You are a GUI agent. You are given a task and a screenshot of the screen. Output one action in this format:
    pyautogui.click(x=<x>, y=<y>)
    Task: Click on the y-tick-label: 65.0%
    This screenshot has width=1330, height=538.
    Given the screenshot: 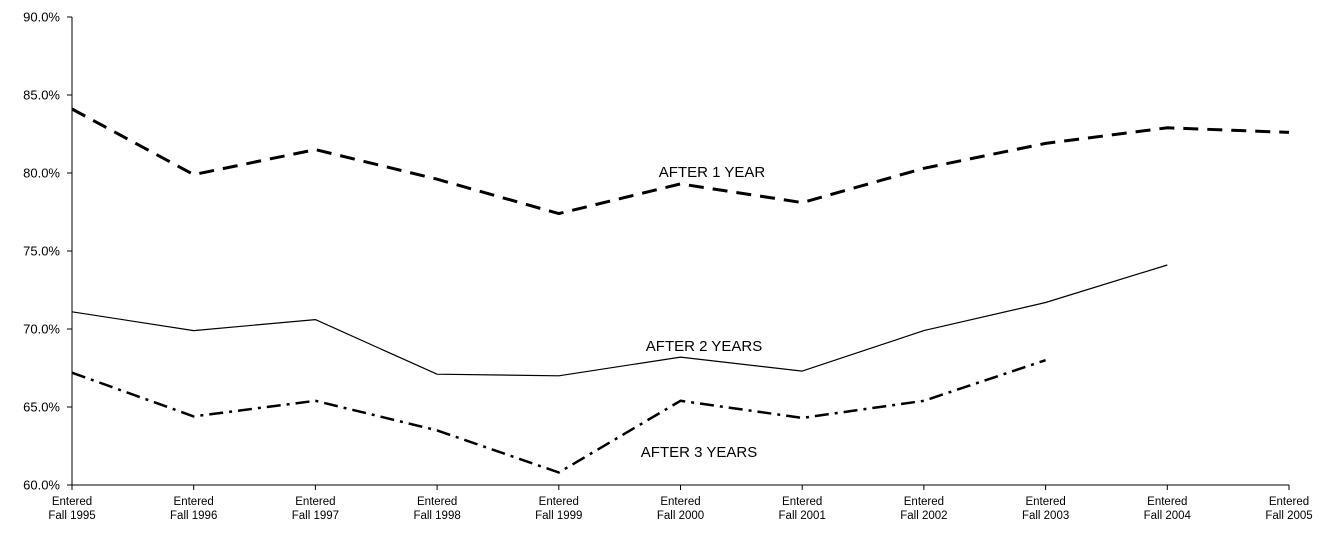 What is the action you would take?
    pyautogui.click(x=41, y=407)
    